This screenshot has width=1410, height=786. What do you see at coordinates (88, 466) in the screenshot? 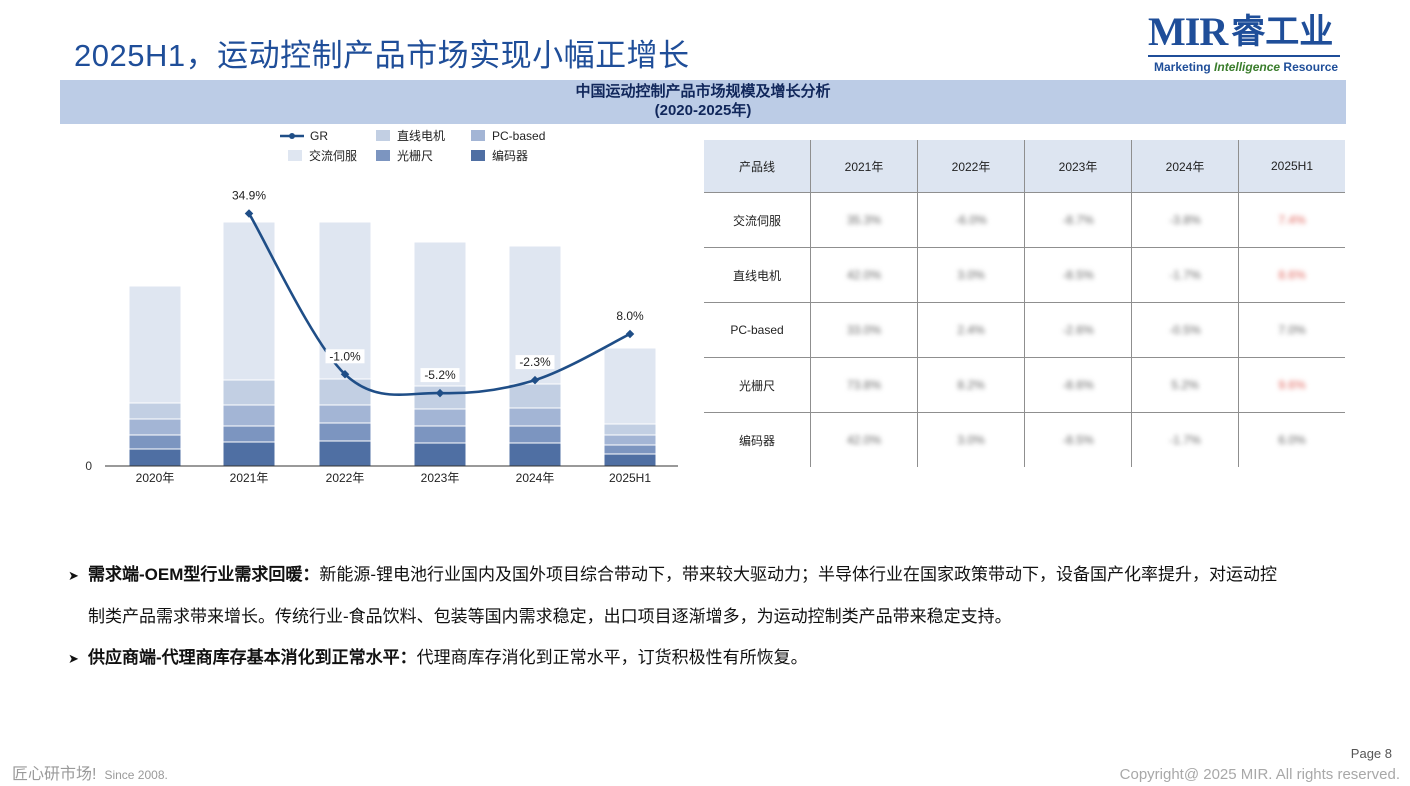
I see `y-axis-zero-label: 0` at bounding box center [88, 466].